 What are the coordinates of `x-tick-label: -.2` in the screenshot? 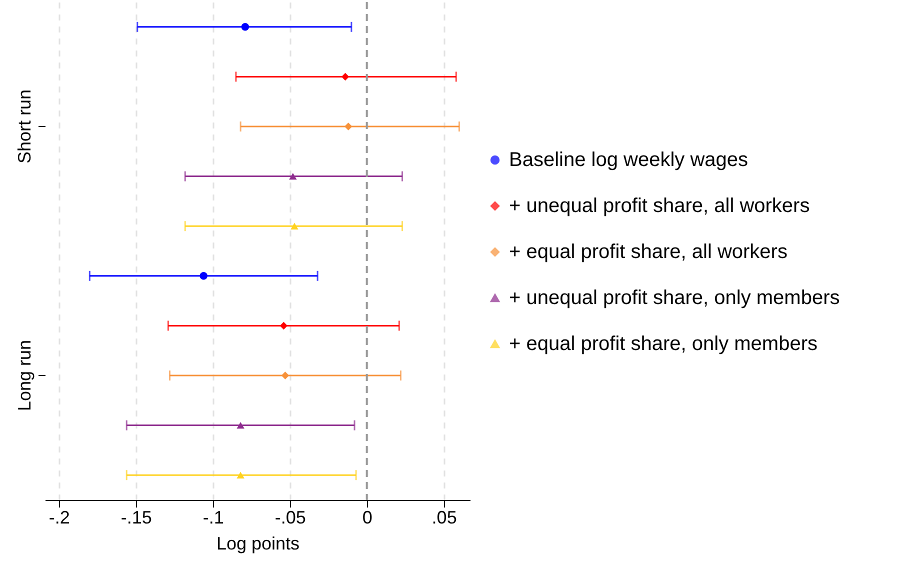 It's located at (59, 518).